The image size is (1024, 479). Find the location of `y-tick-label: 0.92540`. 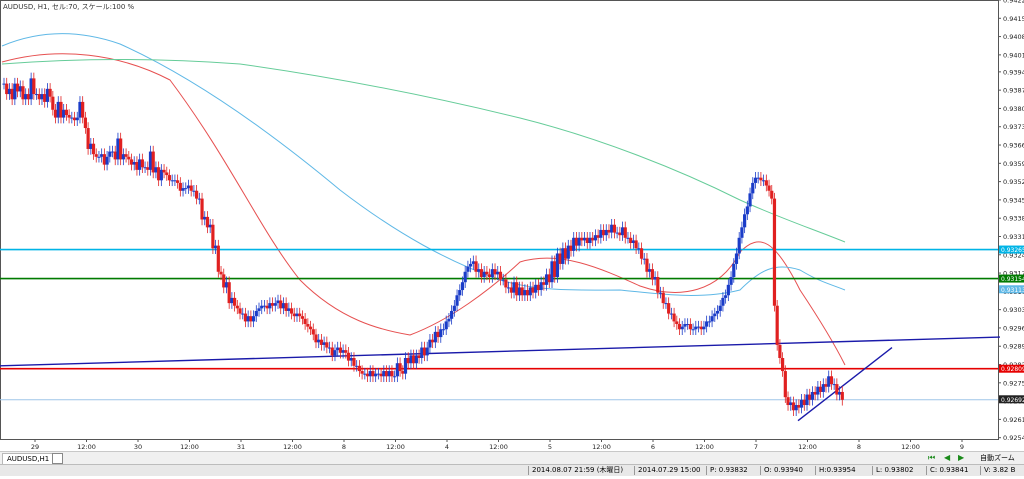

y-tick-label: 0.92540 is located at coordinates (1013, 438).